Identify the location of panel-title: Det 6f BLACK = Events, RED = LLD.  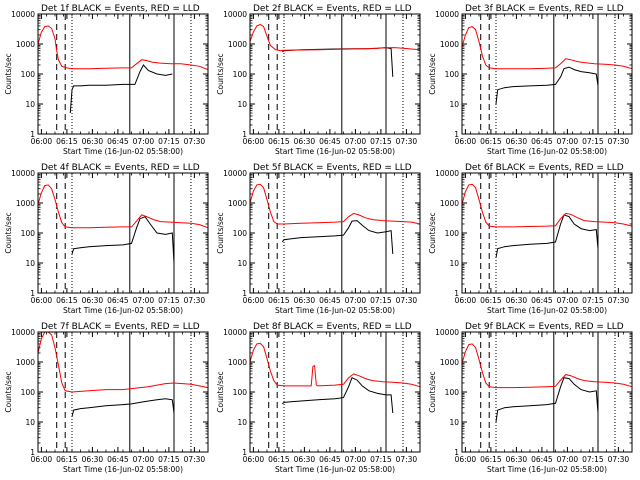
(544, 168).